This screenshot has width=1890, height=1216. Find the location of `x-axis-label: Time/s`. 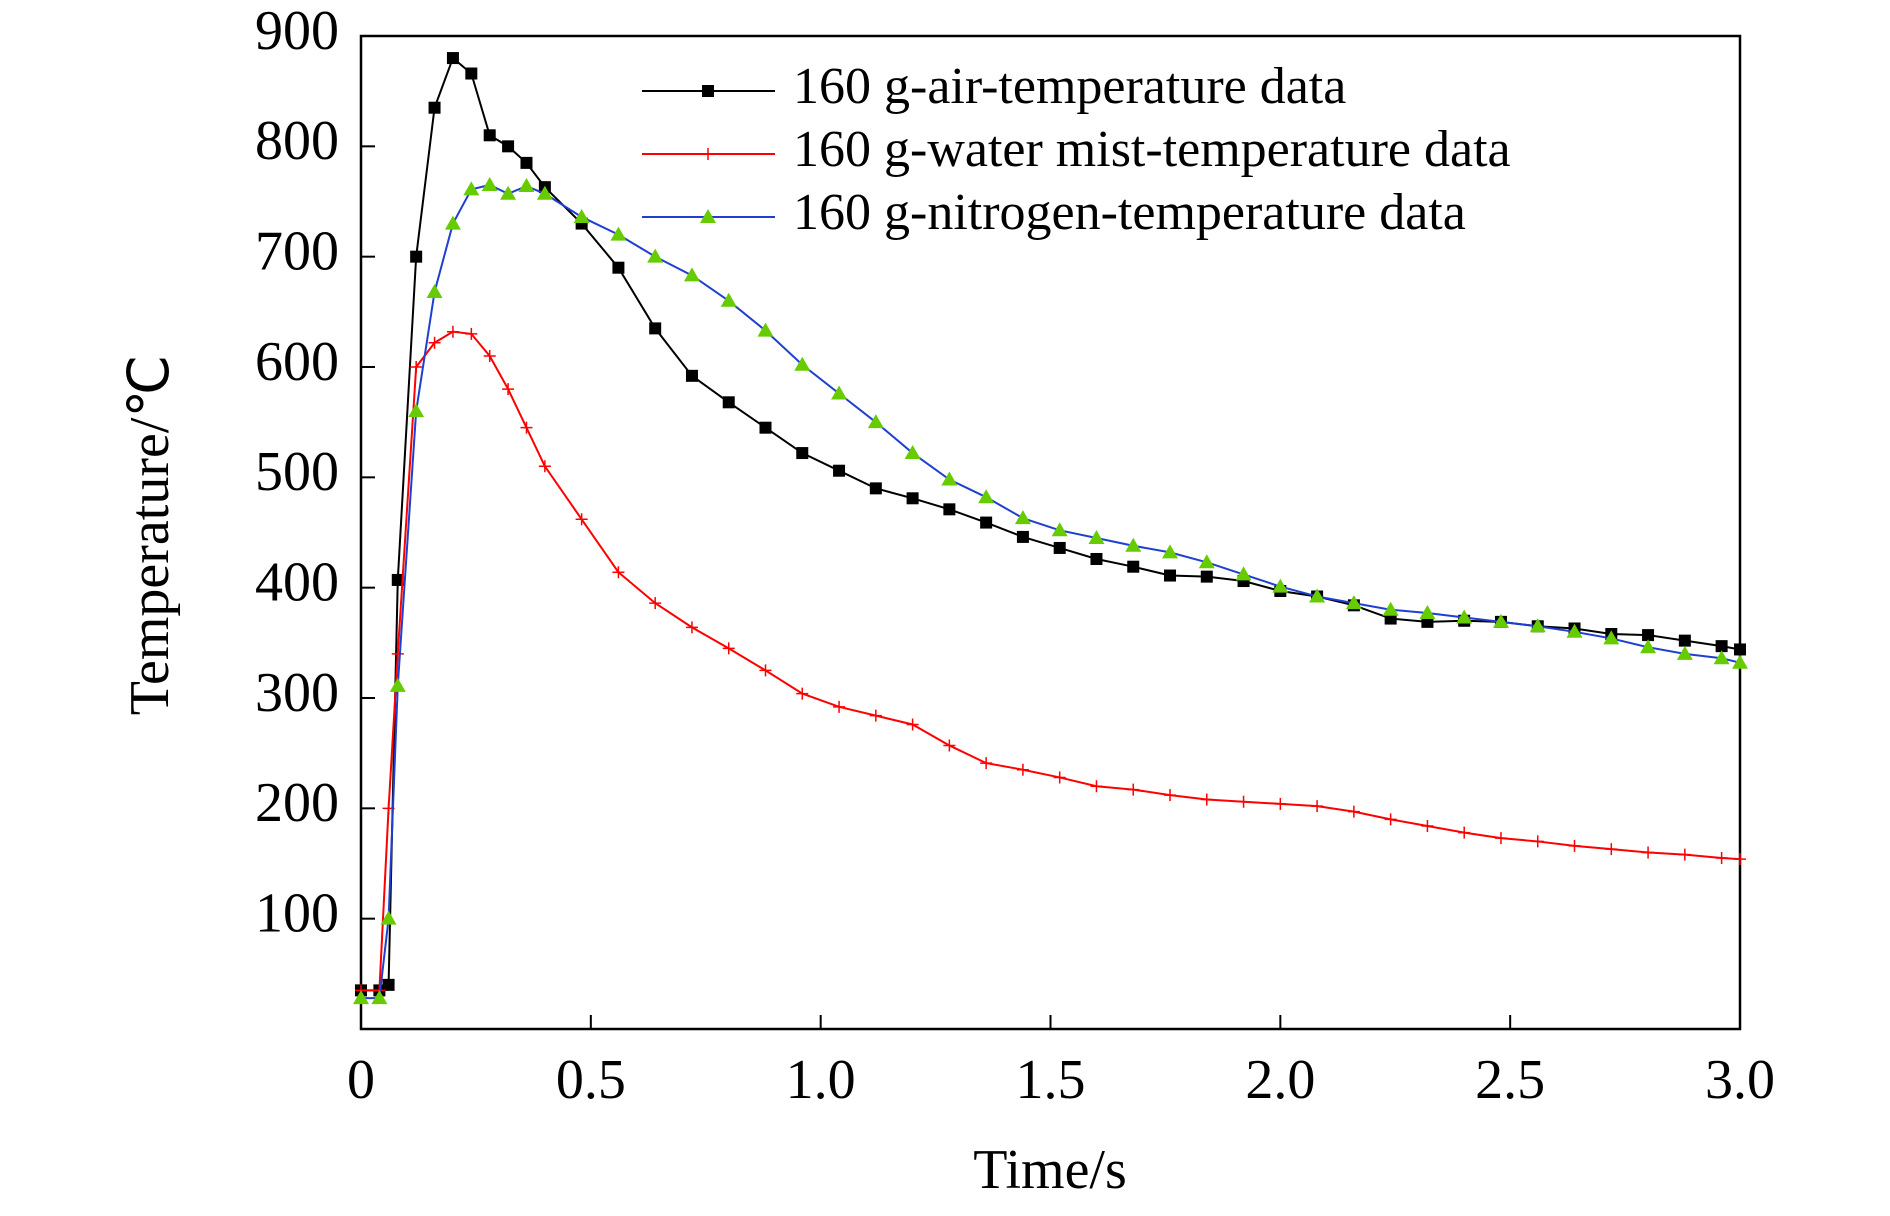

x-axis-label: Time/s is located at coordinates (1050, 1170).